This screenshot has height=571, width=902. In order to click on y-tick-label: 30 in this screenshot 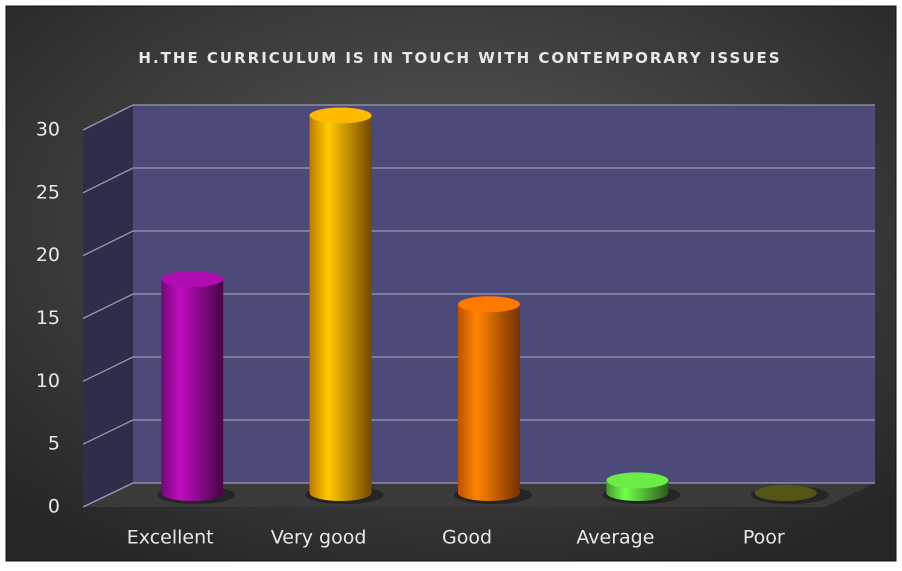, I will do `click(48, 130)`.